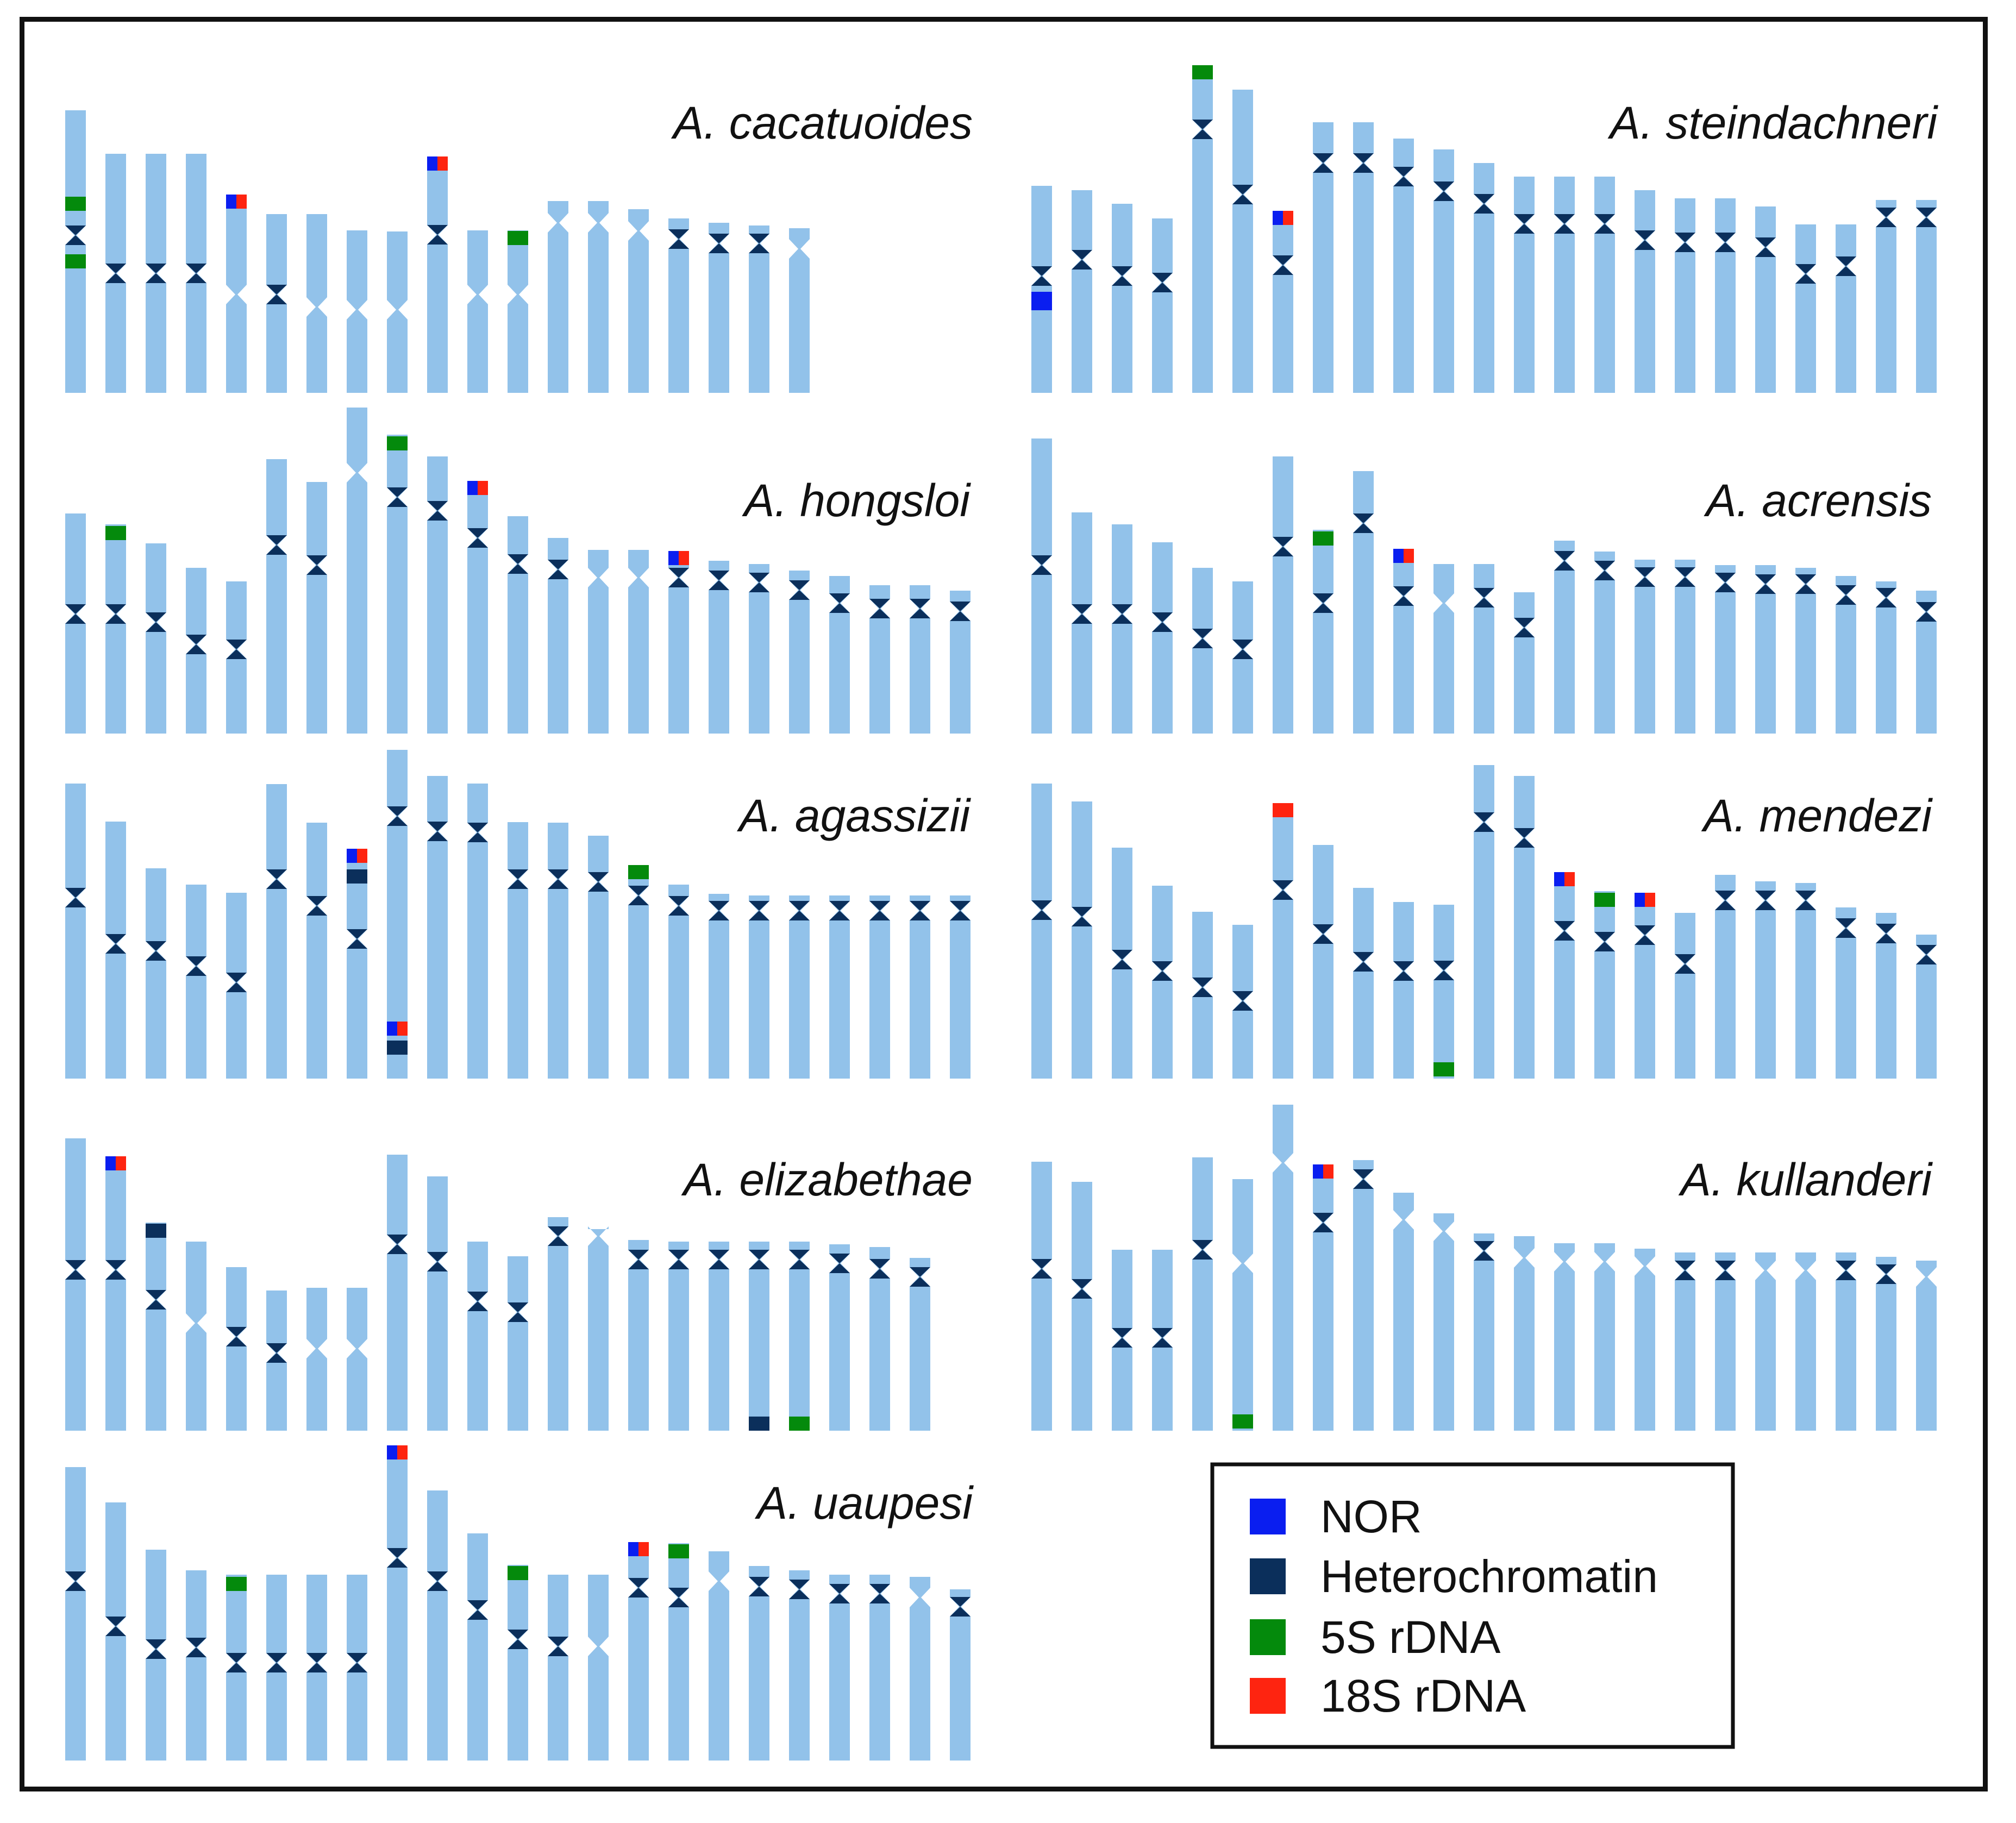 This screenshot has height=1823, width=2016. Describe the element at coordinates (1484, 1268) in the screenshot. I see `karyotype-panel: A. kullanderi` at that location.